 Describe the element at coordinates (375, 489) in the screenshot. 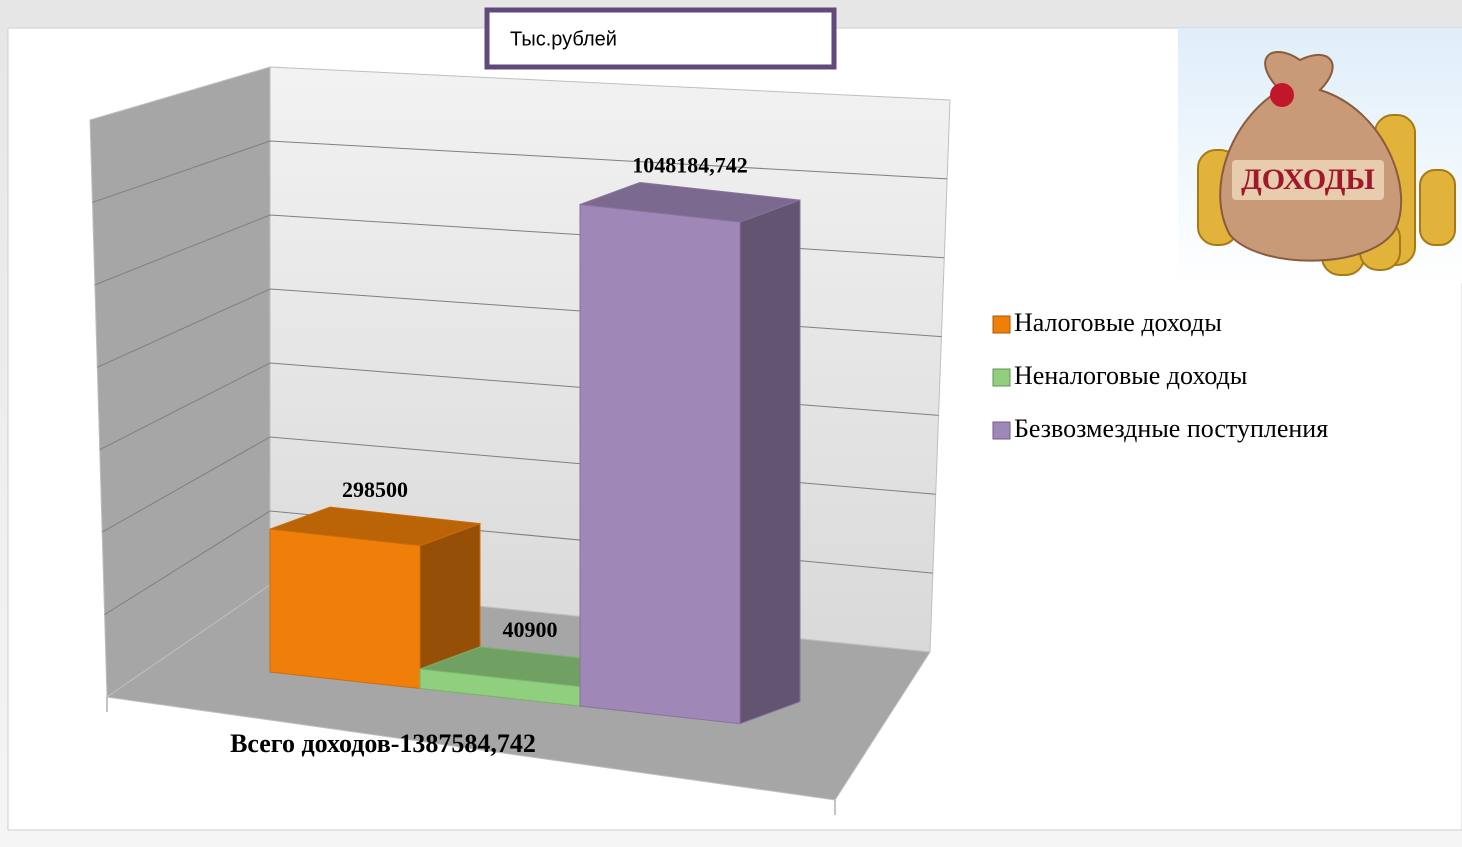

I see `data-label: 298500` at that location.